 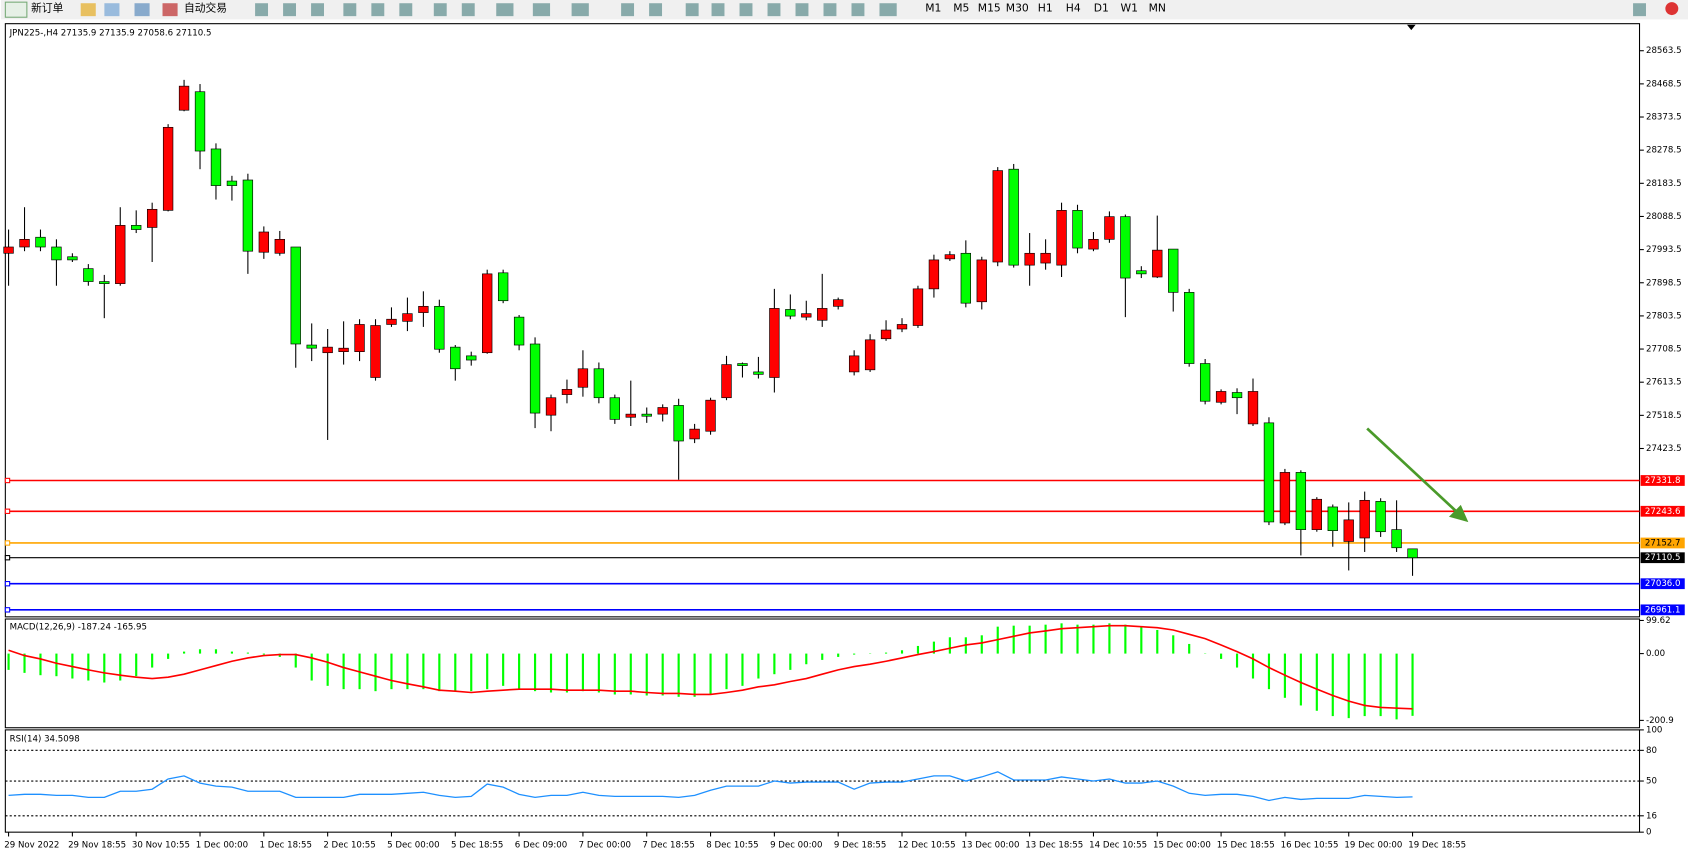 I want to click on x-tick-label: 1 Dec 18:55, so click(x=286, y=846).